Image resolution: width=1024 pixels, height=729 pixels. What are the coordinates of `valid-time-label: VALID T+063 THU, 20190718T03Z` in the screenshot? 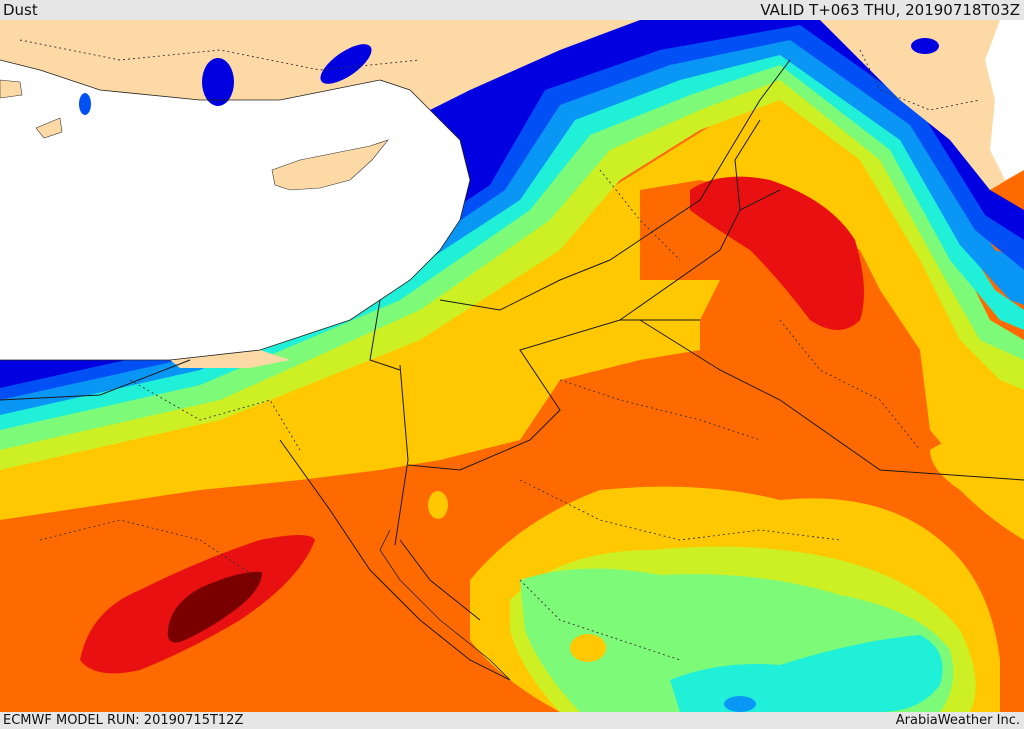 It's located at (890, 10).